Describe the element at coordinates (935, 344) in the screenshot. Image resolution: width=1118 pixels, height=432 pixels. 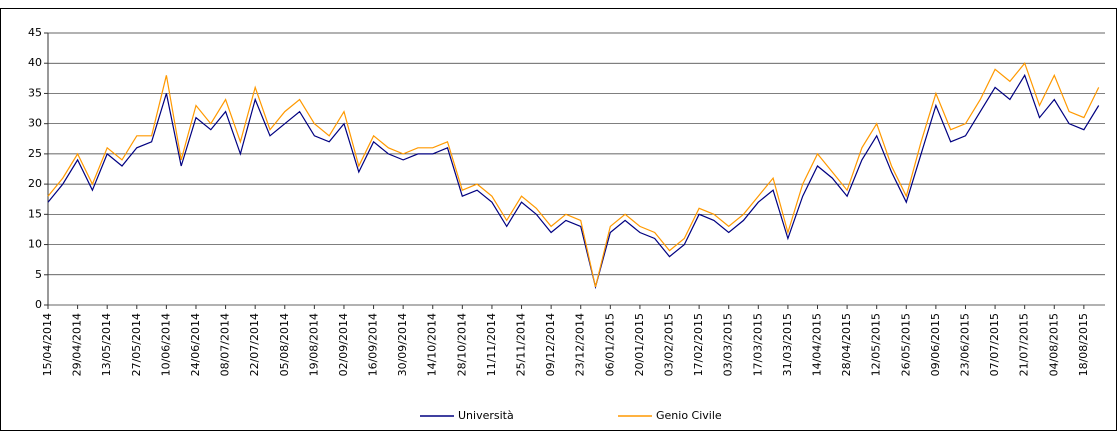
I see `x-tick-label: 09/06/2015` at that location.